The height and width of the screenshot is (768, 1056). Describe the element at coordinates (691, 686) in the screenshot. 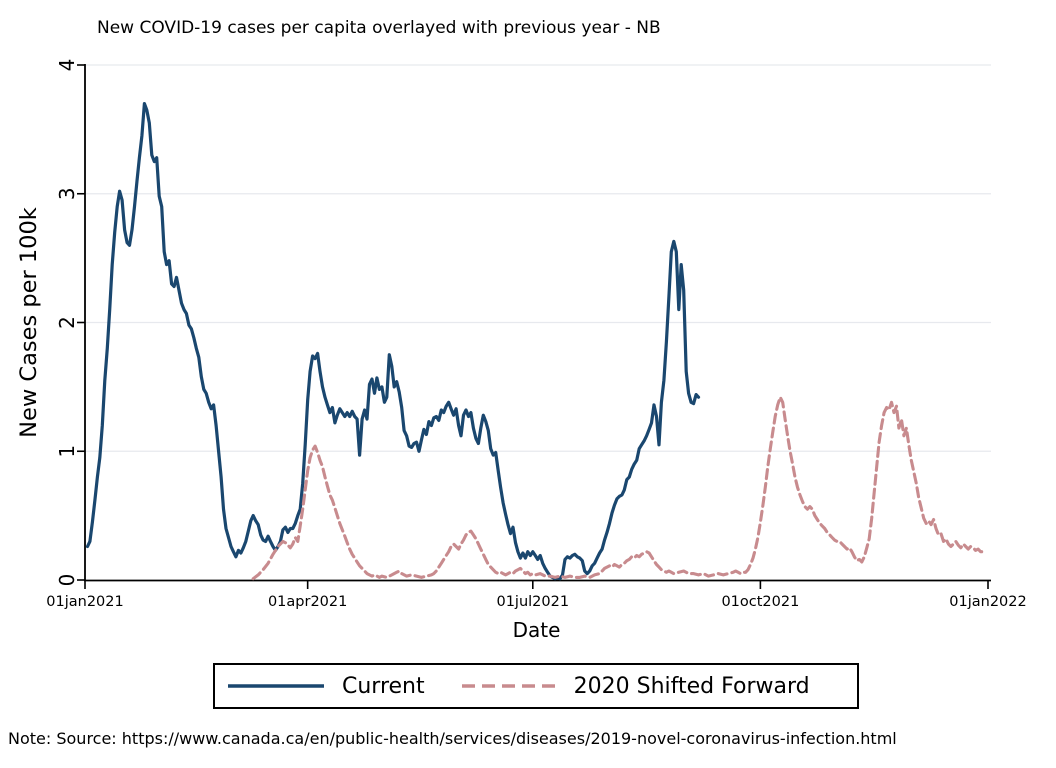

I see `legend-label-shifted: 2020 Shifted Forward` at that location.